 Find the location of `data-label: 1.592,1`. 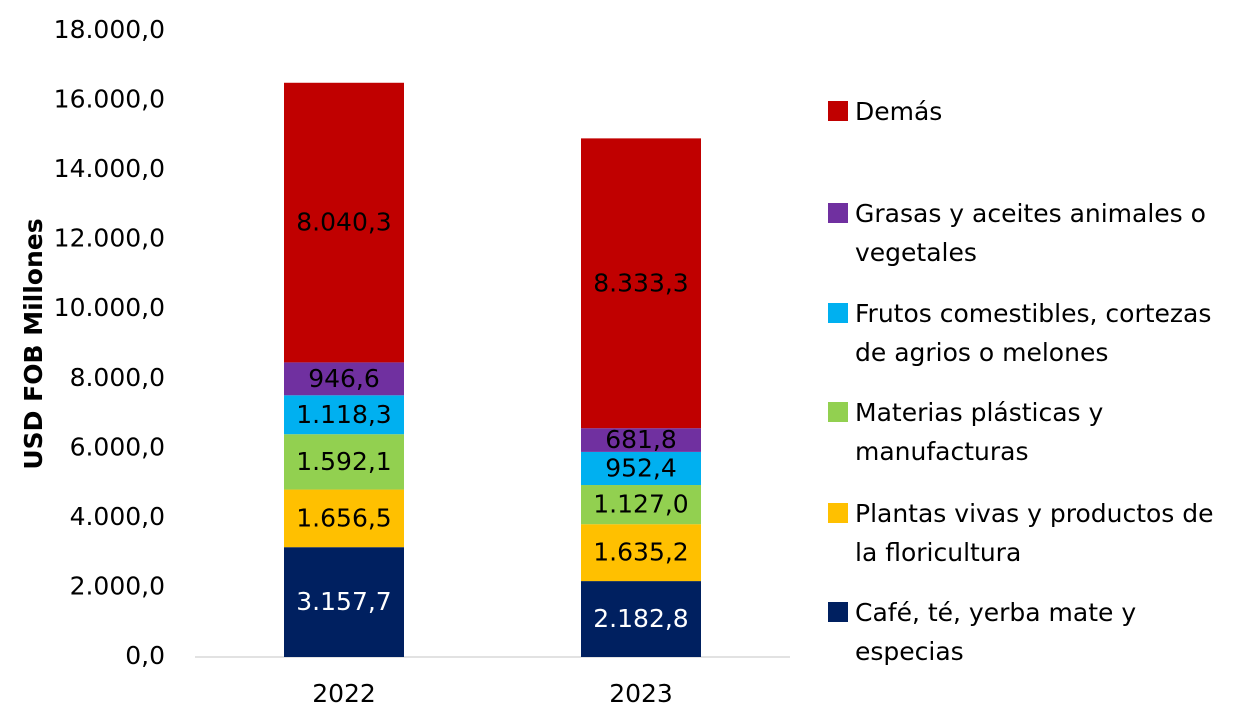

data-label: 1.592,1 is located at coordinates (343, 461).